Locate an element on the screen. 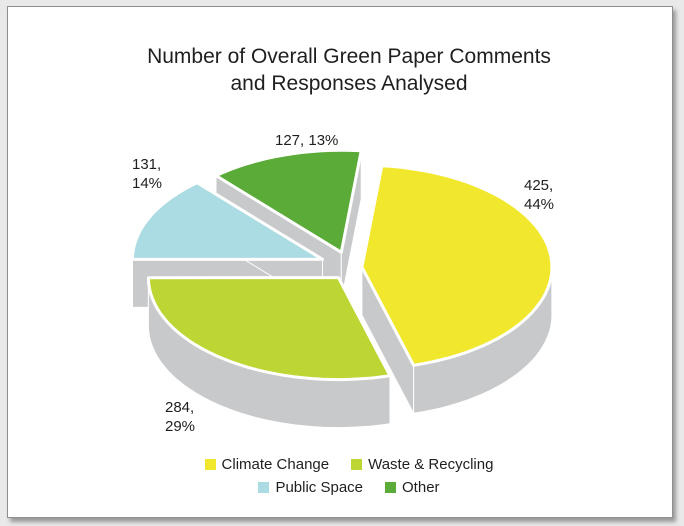 This screenshot has width=684, height=526. legend-item-public-space: Public Space is located at coordinates (310, 487).